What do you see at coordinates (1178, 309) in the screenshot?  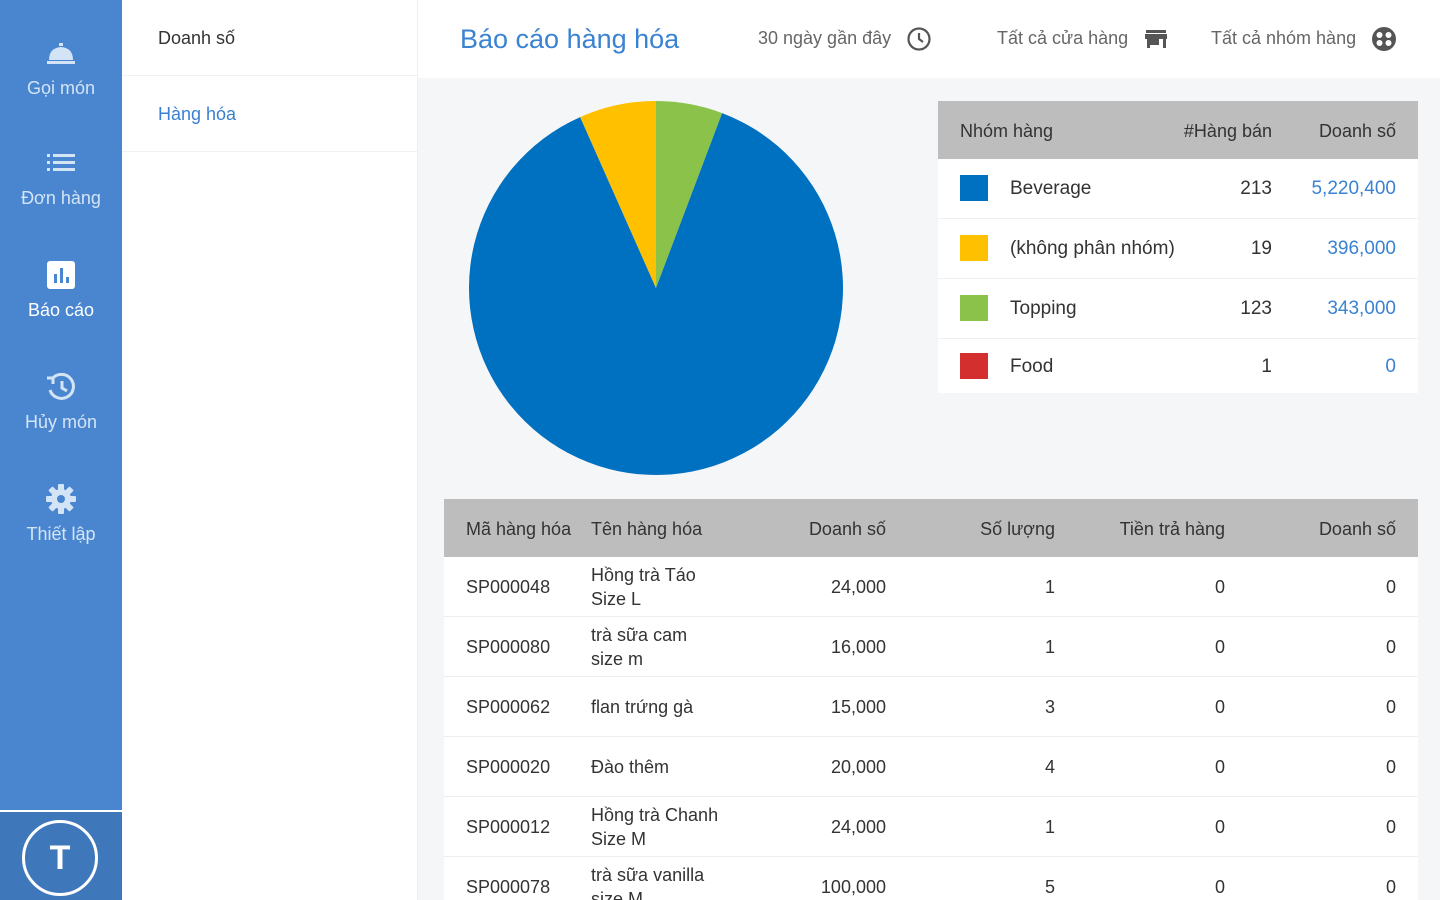 I see `summary-row-topping: Topping 123 343,000` at bounding box center [1178, 309].